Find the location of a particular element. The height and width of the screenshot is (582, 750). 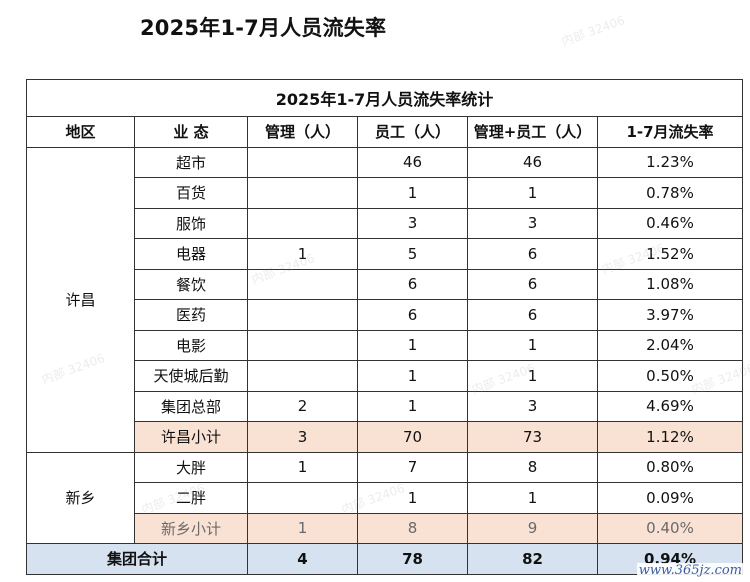

turnover-cell: 0.78% is located at coordinates (670, 193).